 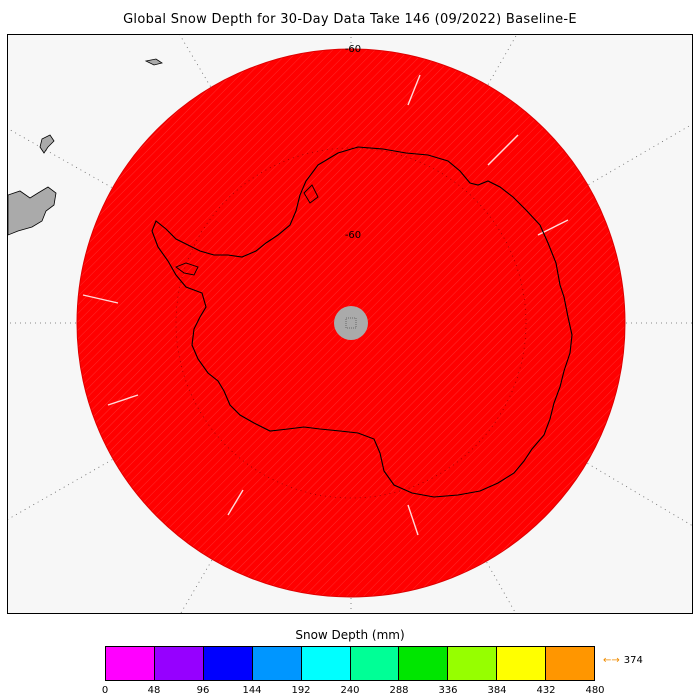 What do you see at coordinates (546, 690) in the screenshot?
I see `colorbar-tick-label: 432` at bounding box center [546, 690].